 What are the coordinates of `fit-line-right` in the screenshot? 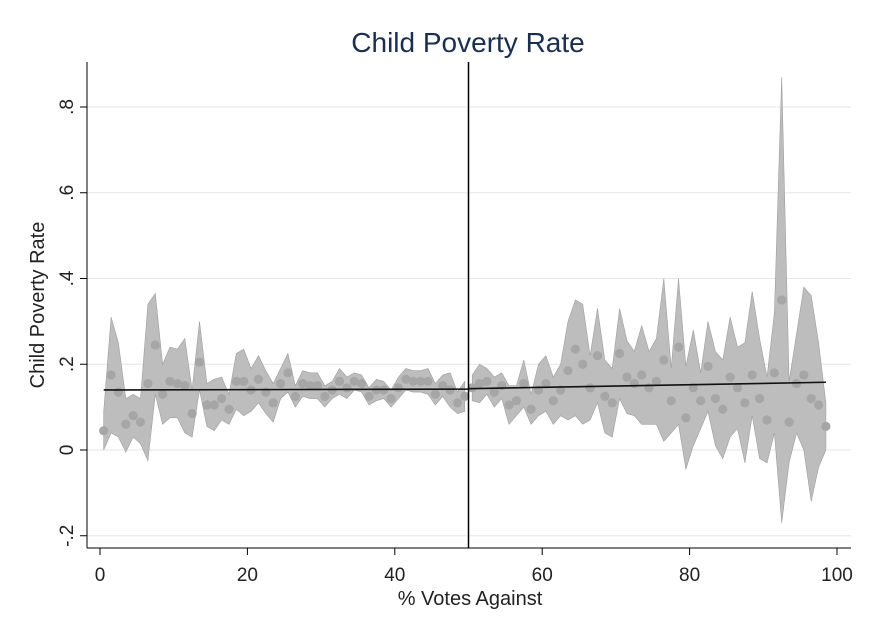 It's located at (647, 385).